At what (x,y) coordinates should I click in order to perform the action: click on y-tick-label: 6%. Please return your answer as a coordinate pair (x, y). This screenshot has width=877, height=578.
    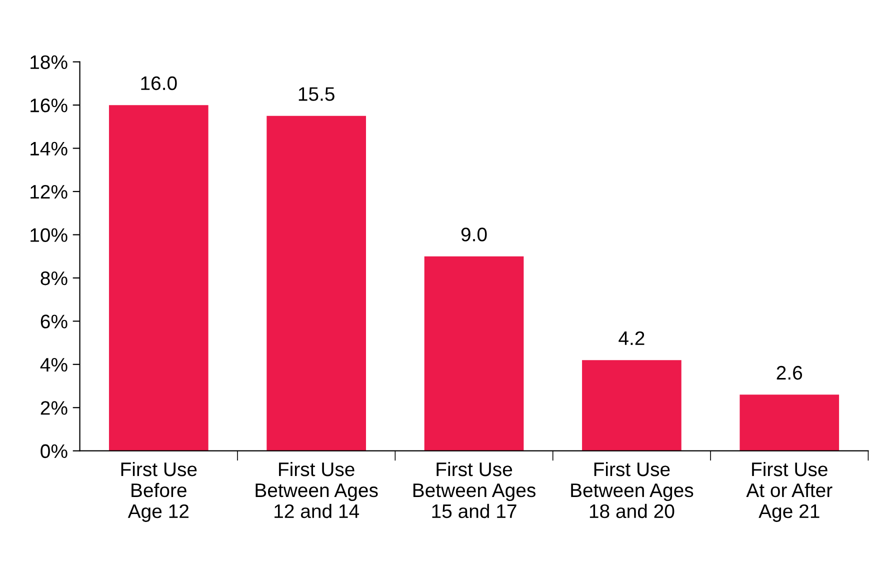
    Looking at the image, I should click on (54, 321).